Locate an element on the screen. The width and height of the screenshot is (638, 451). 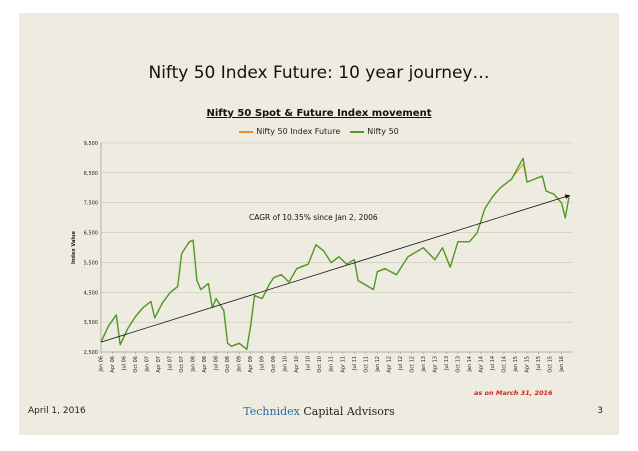
x-tick-label: Jan 14 is located at coordinates (470, 364).